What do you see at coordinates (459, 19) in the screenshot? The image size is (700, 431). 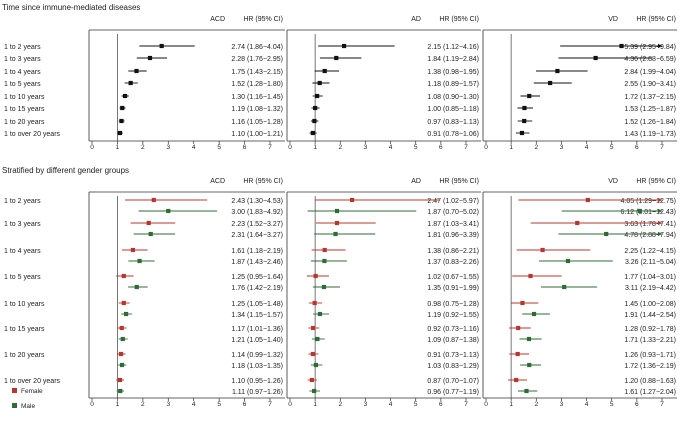 I see `col-header-stat-0-1: HR (95% CI)` at bounding box center [459, 19].